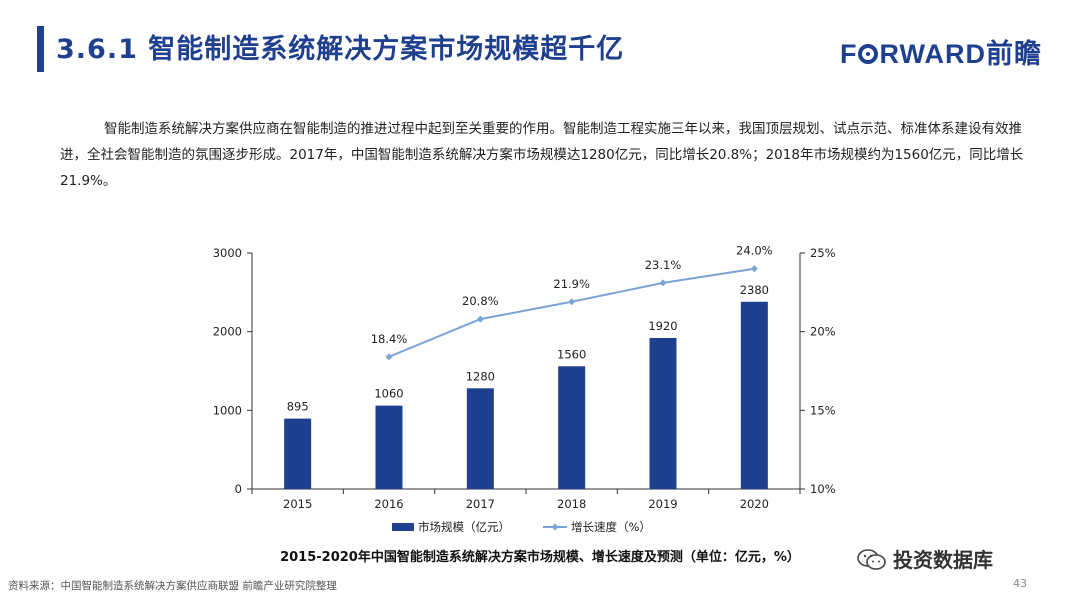 This screenshot has height=608, width=1080. What do you see at coordinates (172, 586) in the screenshot?
I see `source-note: 资料来源：中国智能制造系统解决方案供应商联盟 前瞻产业研究院整理` at bounding box center [172, 586].